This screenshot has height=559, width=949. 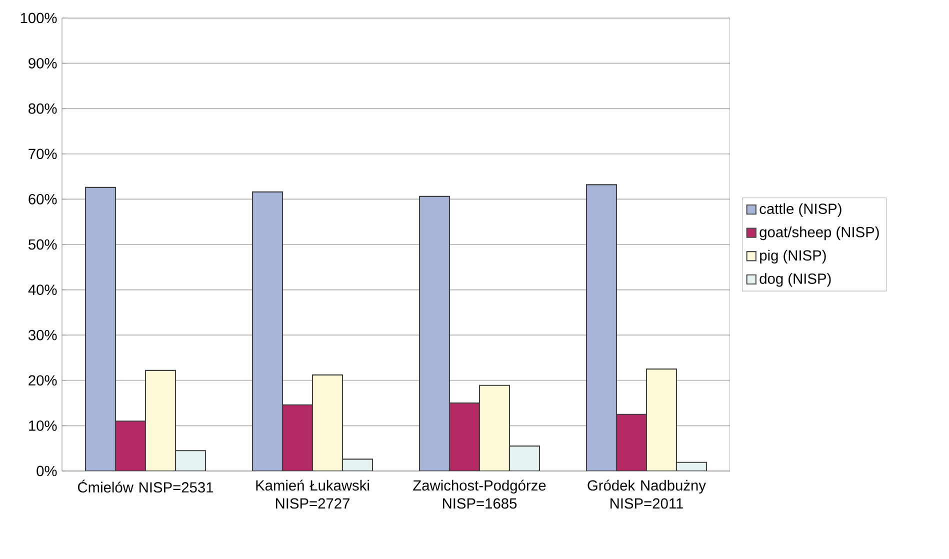 I want to click on y-tick-label: 70%, so click(x=42, y=154).